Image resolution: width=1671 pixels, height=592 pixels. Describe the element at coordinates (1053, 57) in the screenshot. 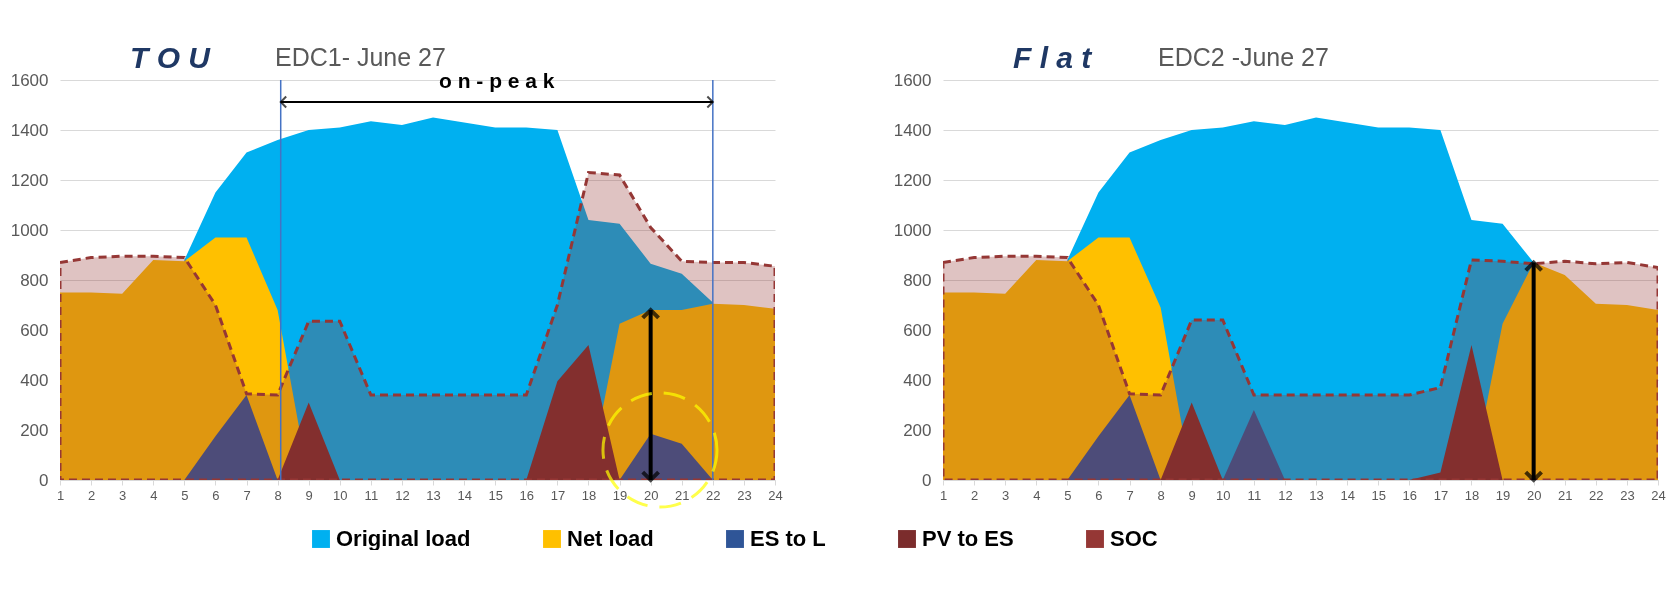

I see `chart-title: F l a t` at that location.